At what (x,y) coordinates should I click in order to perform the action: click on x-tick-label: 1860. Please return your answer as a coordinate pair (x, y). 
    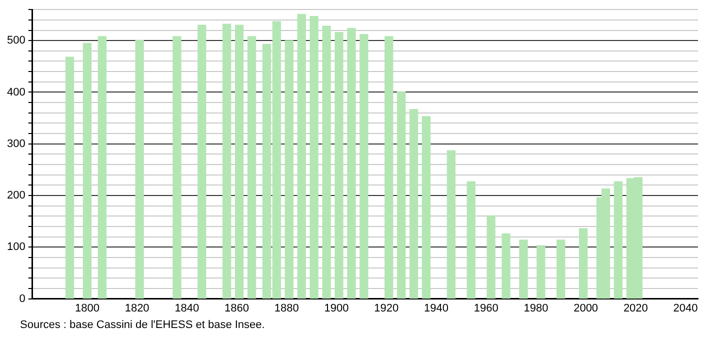
    Looking at the image, I should click on (237, 308).